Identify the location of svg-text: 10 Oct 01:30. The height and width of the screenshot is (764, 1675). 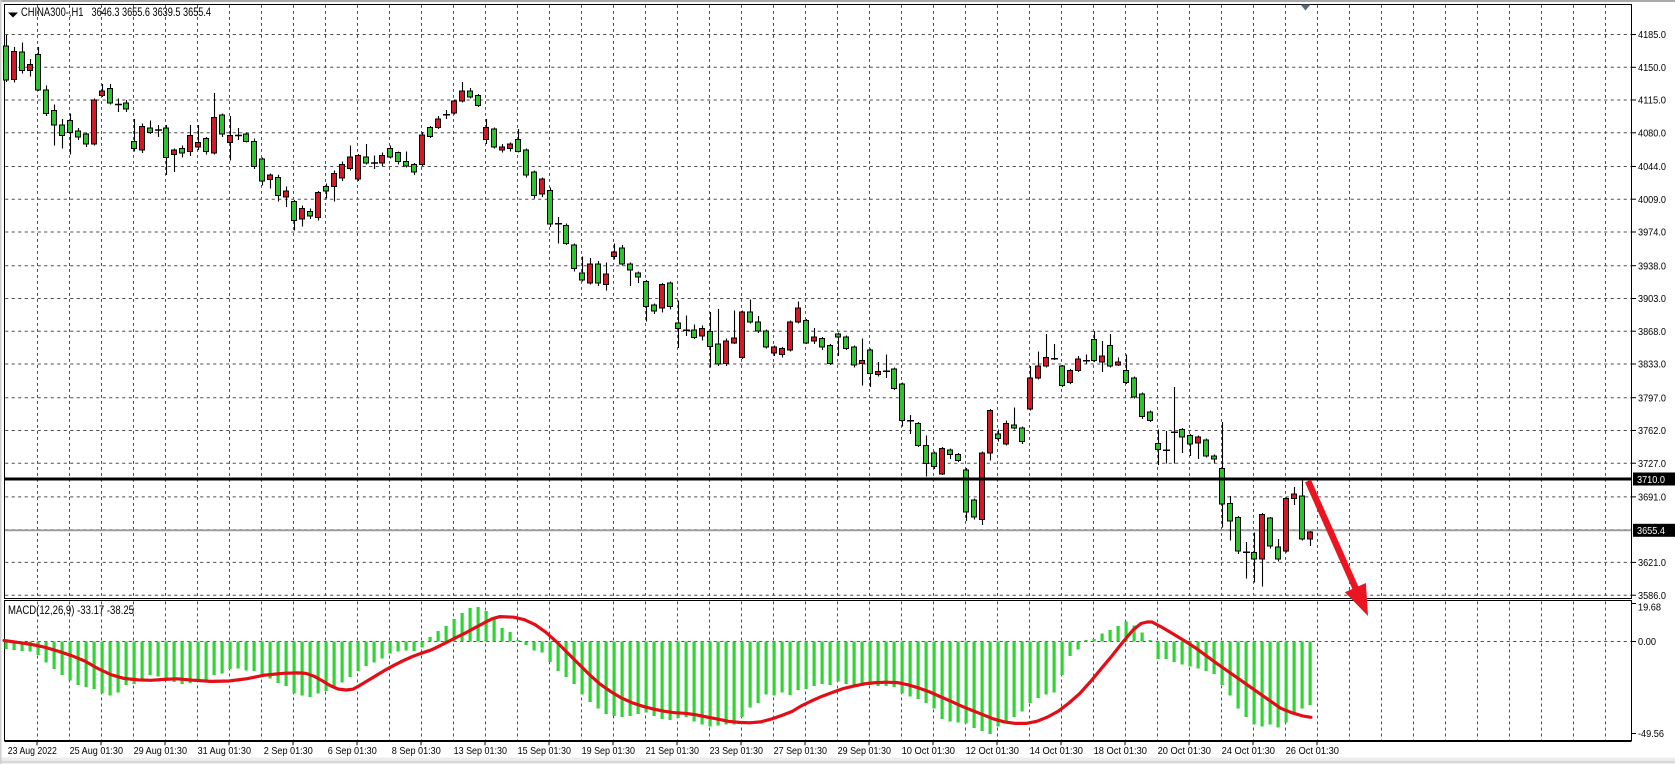
(929, 751).